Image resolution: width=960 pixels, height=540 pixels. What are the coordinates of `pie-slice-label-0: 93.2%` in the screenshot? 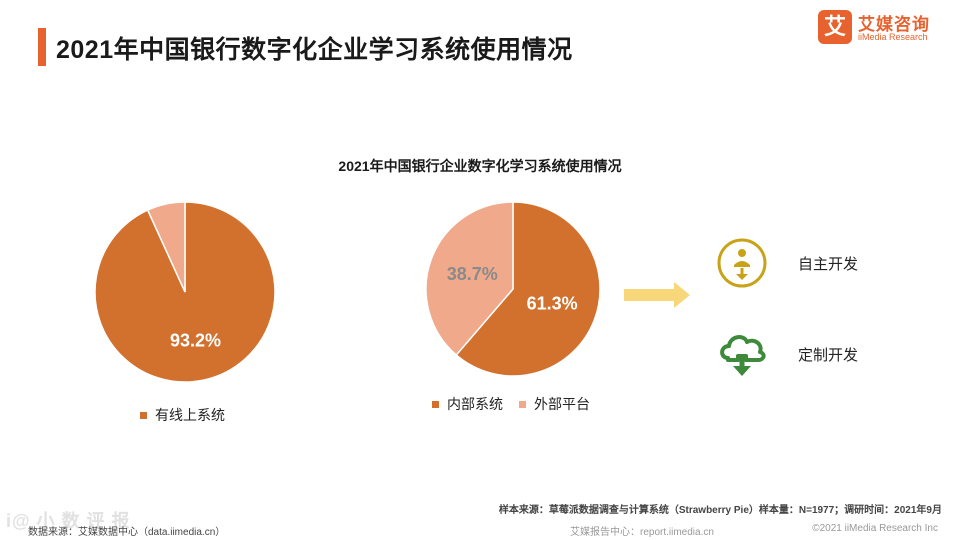 It's located at (195, 340).